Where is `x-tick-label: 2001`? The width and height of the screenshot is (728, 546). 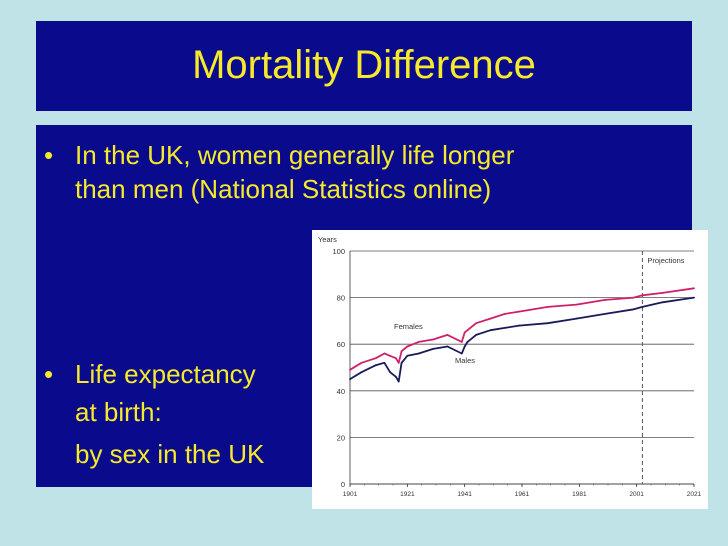 x-tick-label: 2001 is located at coordinates (636, 494).